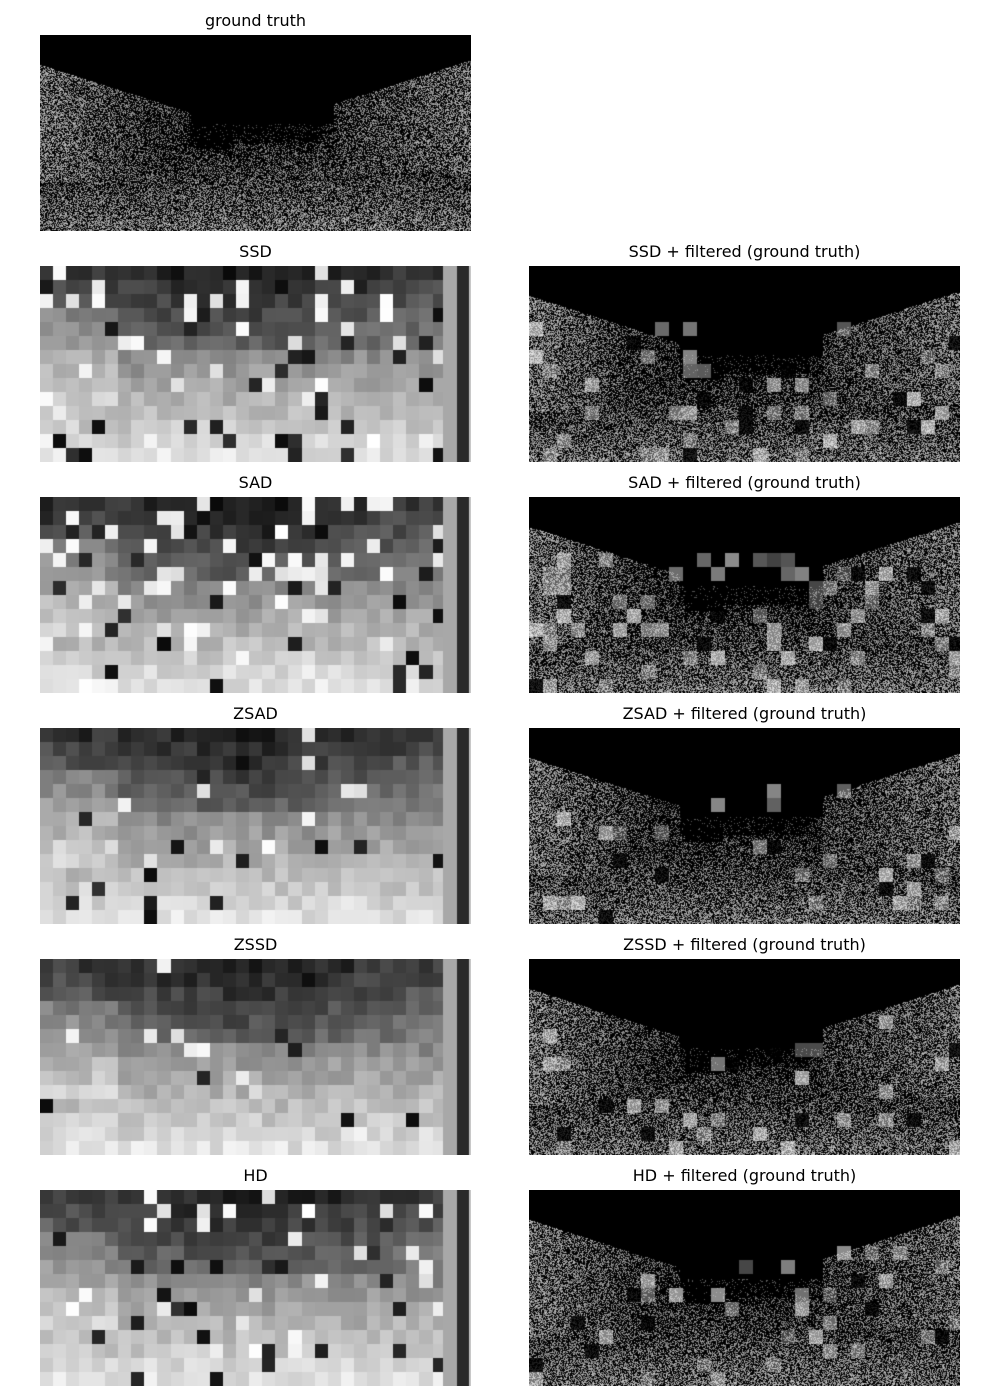 This screenshot has width=1000, height=1400. I want to click on zssd-disparity-image, so click(255, 1057).